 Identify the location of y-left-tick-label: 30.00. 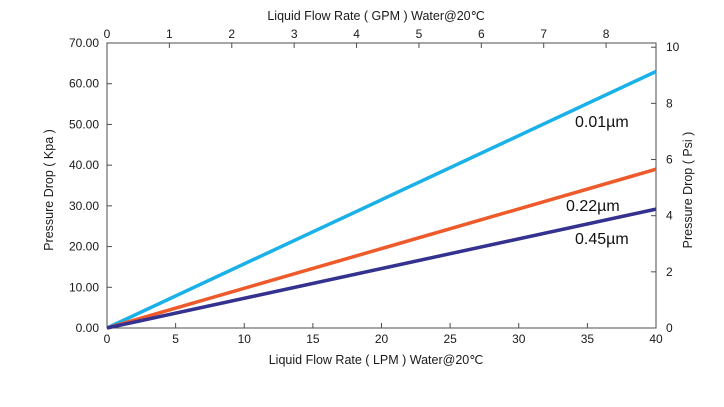
(84, 206).